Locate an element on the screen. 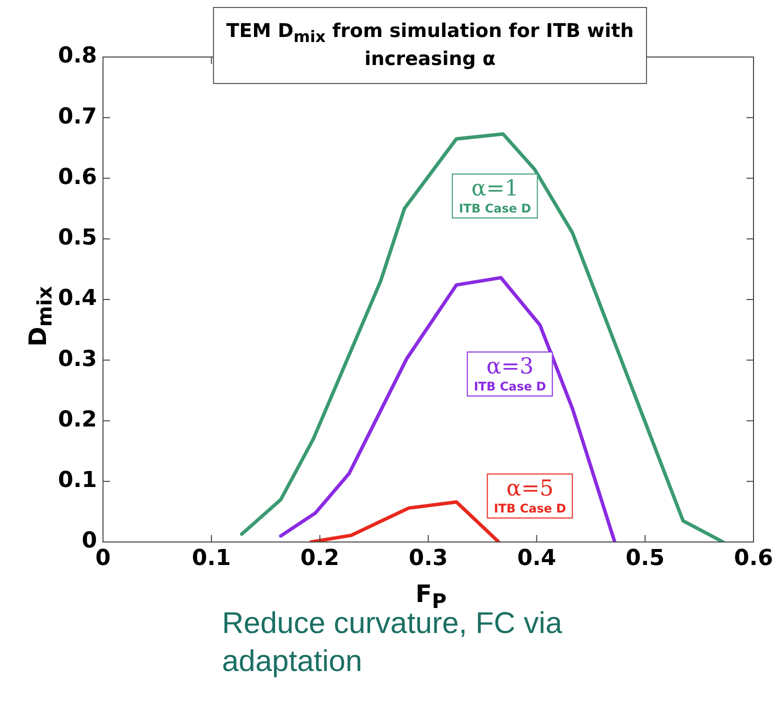 Image resolution: width=777 pixels, height=703 pixels. series-label: α=3 is located at coordinates (510, 367).